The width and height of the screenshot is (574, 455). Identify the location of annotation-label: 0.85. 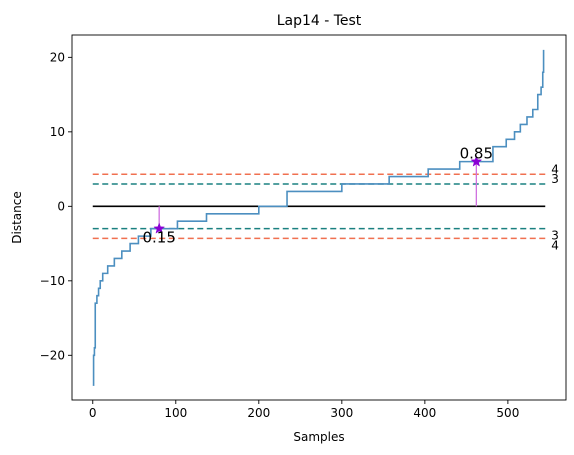
(476, 154).